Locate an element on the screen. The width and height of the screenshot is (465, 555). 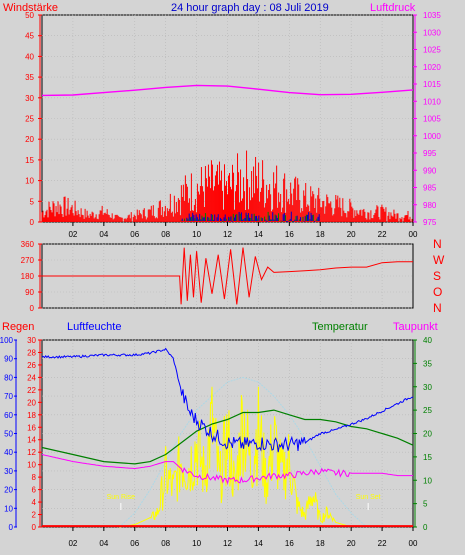
humidity-tick-label: 26 is located at coordinates (31, 365).